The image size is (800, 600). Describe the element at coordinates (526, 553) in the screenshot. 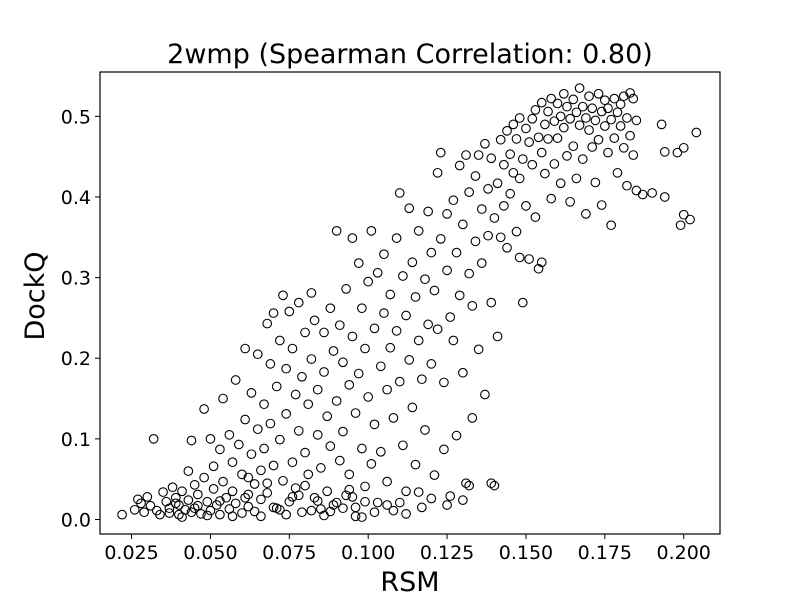

I see `x-tick-label: 0.150` at that location.